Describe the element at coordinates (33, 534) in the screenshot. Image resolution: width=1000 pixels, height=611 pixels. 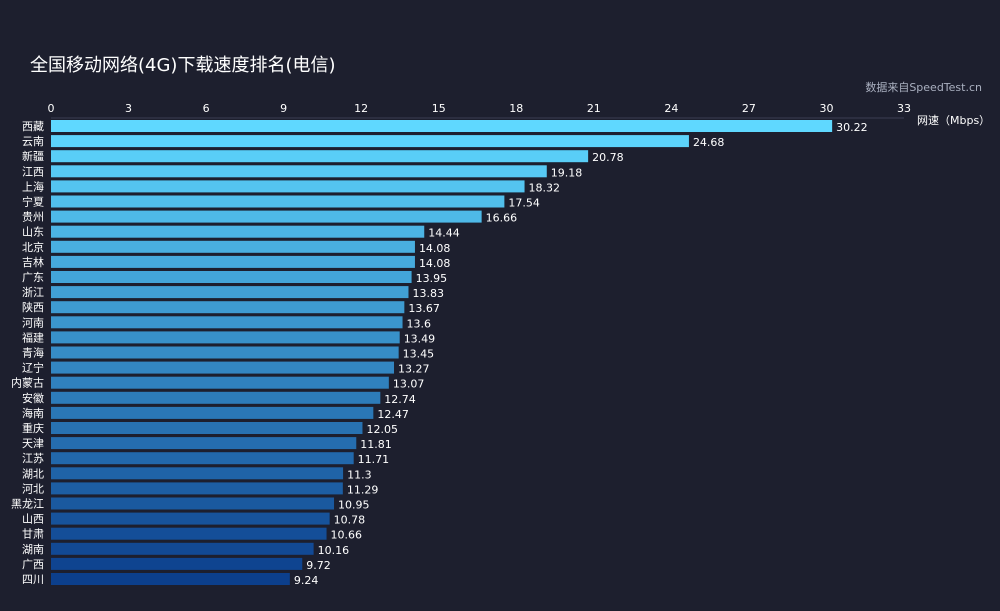
I see `category-label: 甘肃` at that location.